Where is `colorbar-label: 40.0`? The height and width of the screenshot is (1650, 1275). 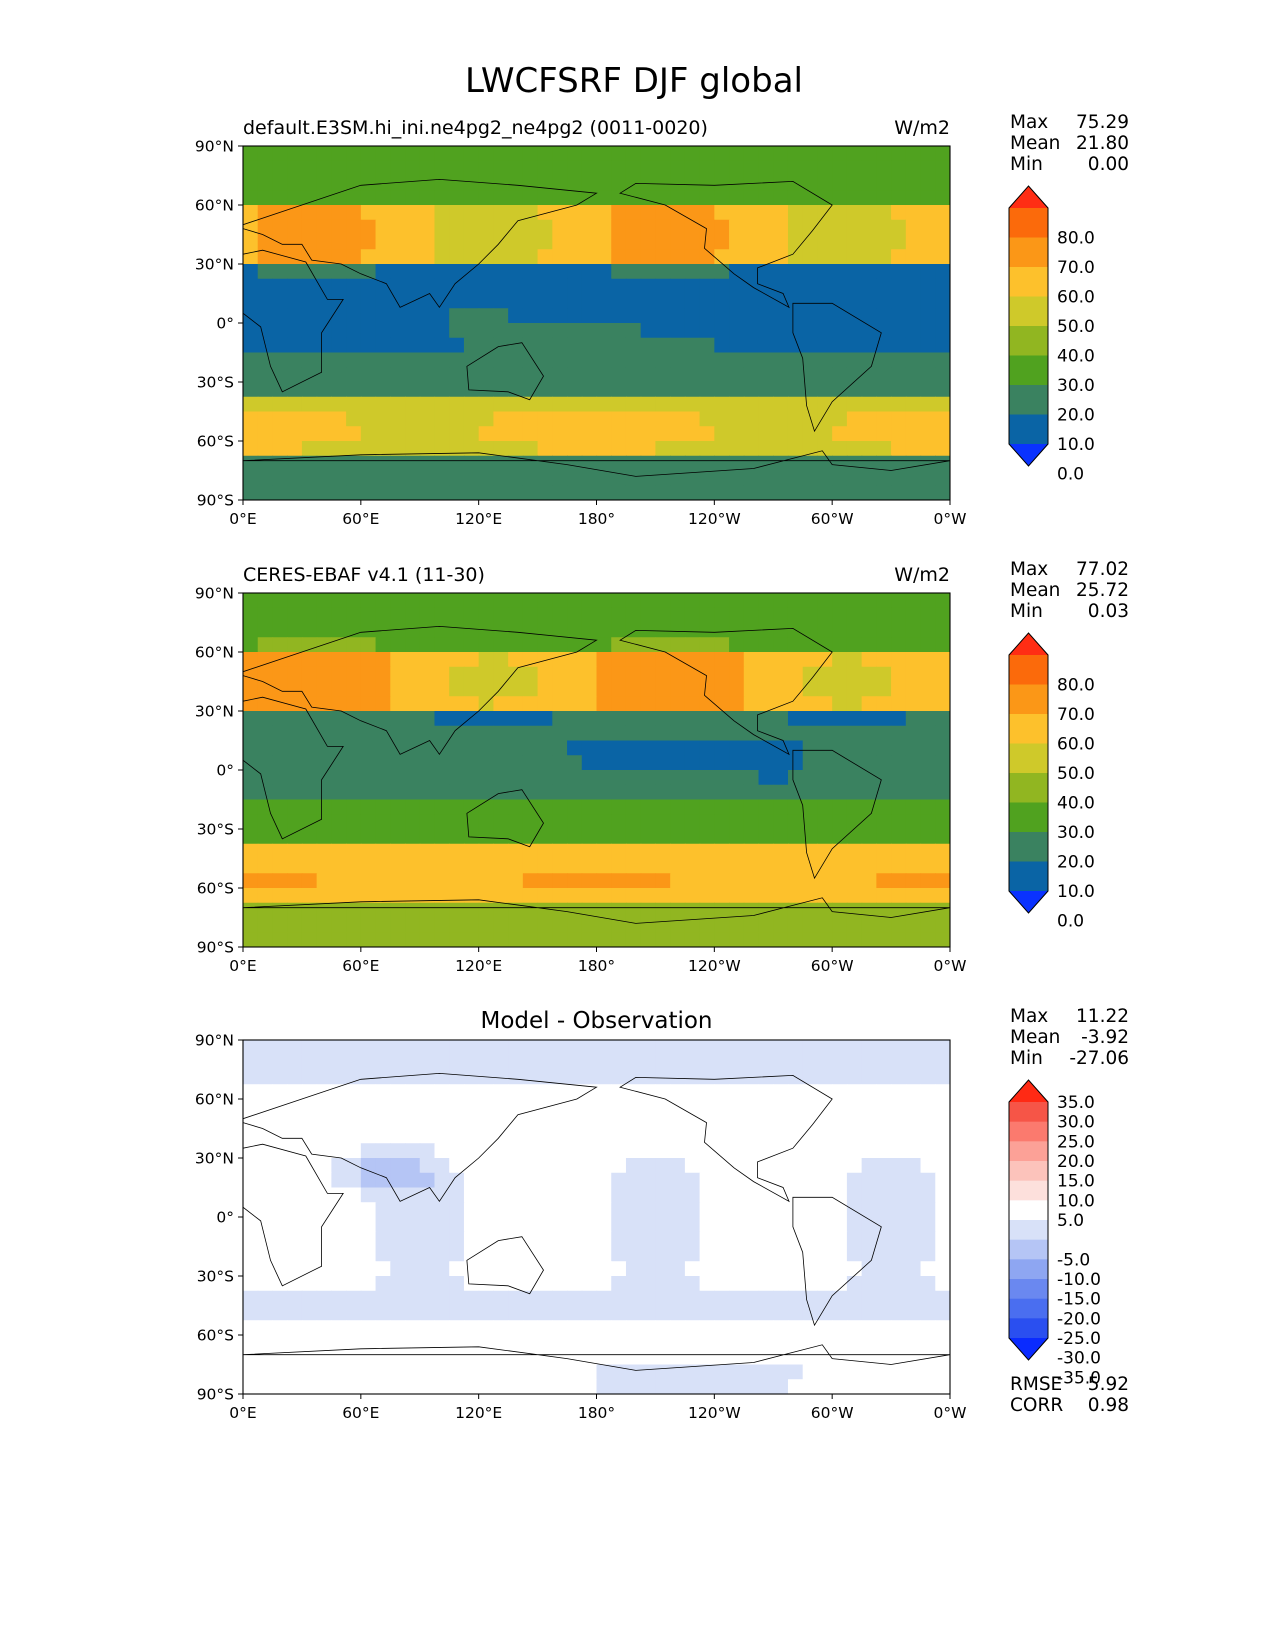 colorbar-label: 40.0 is located at coordinates (1076, 357).